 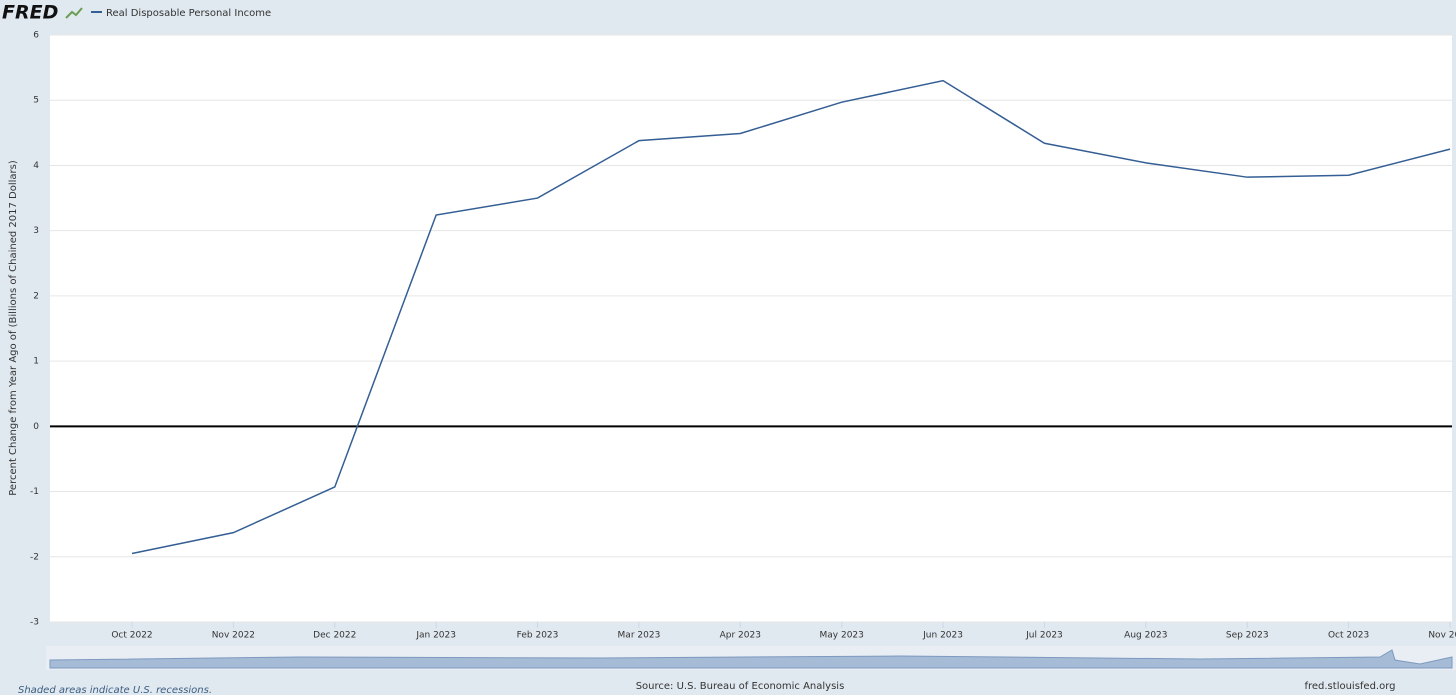 What do you see at coordinates (131, 636) in the screenshot?
I see `x-tick-label: Oct 2022` at bounding box center [131, 636].